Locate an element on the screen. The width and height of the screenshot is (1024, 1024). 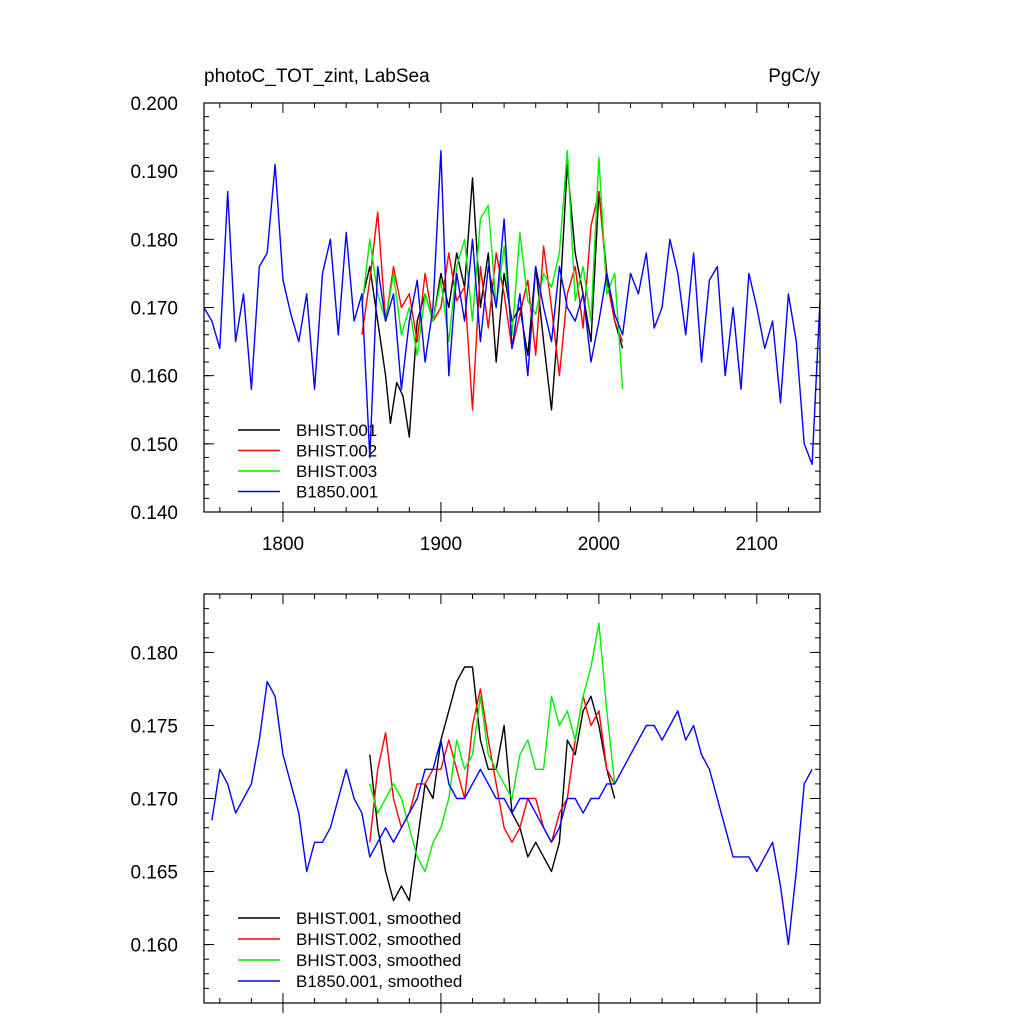
legend-label-3: B1850.001, smoothed is located at coordinates (379, 981).